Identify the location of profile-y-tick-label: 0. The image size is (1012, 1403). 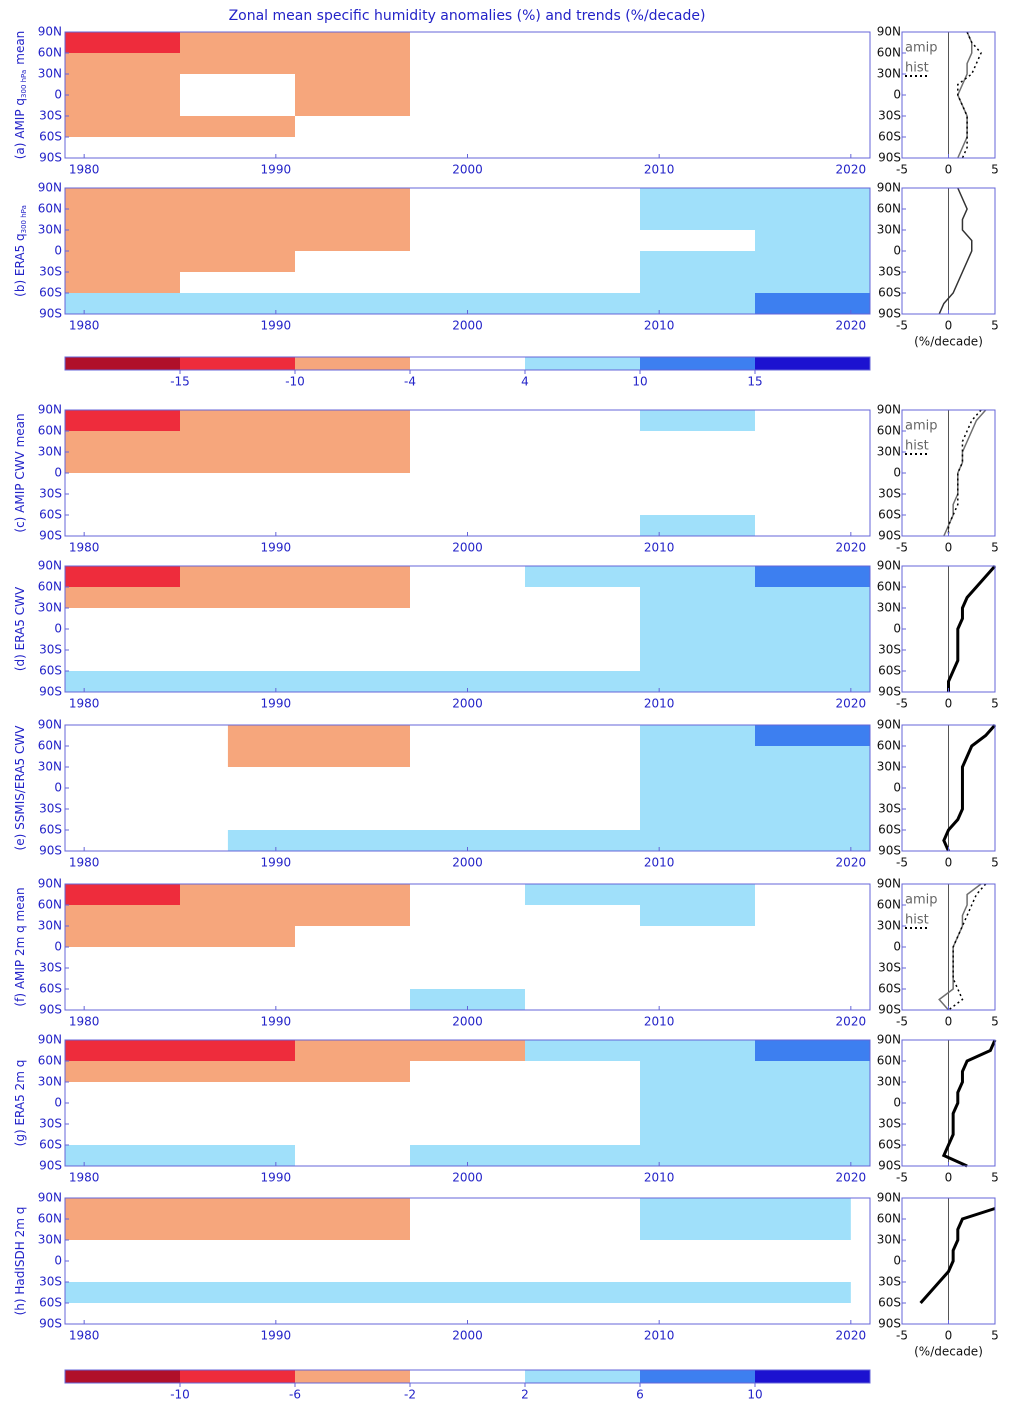
(897, 947).